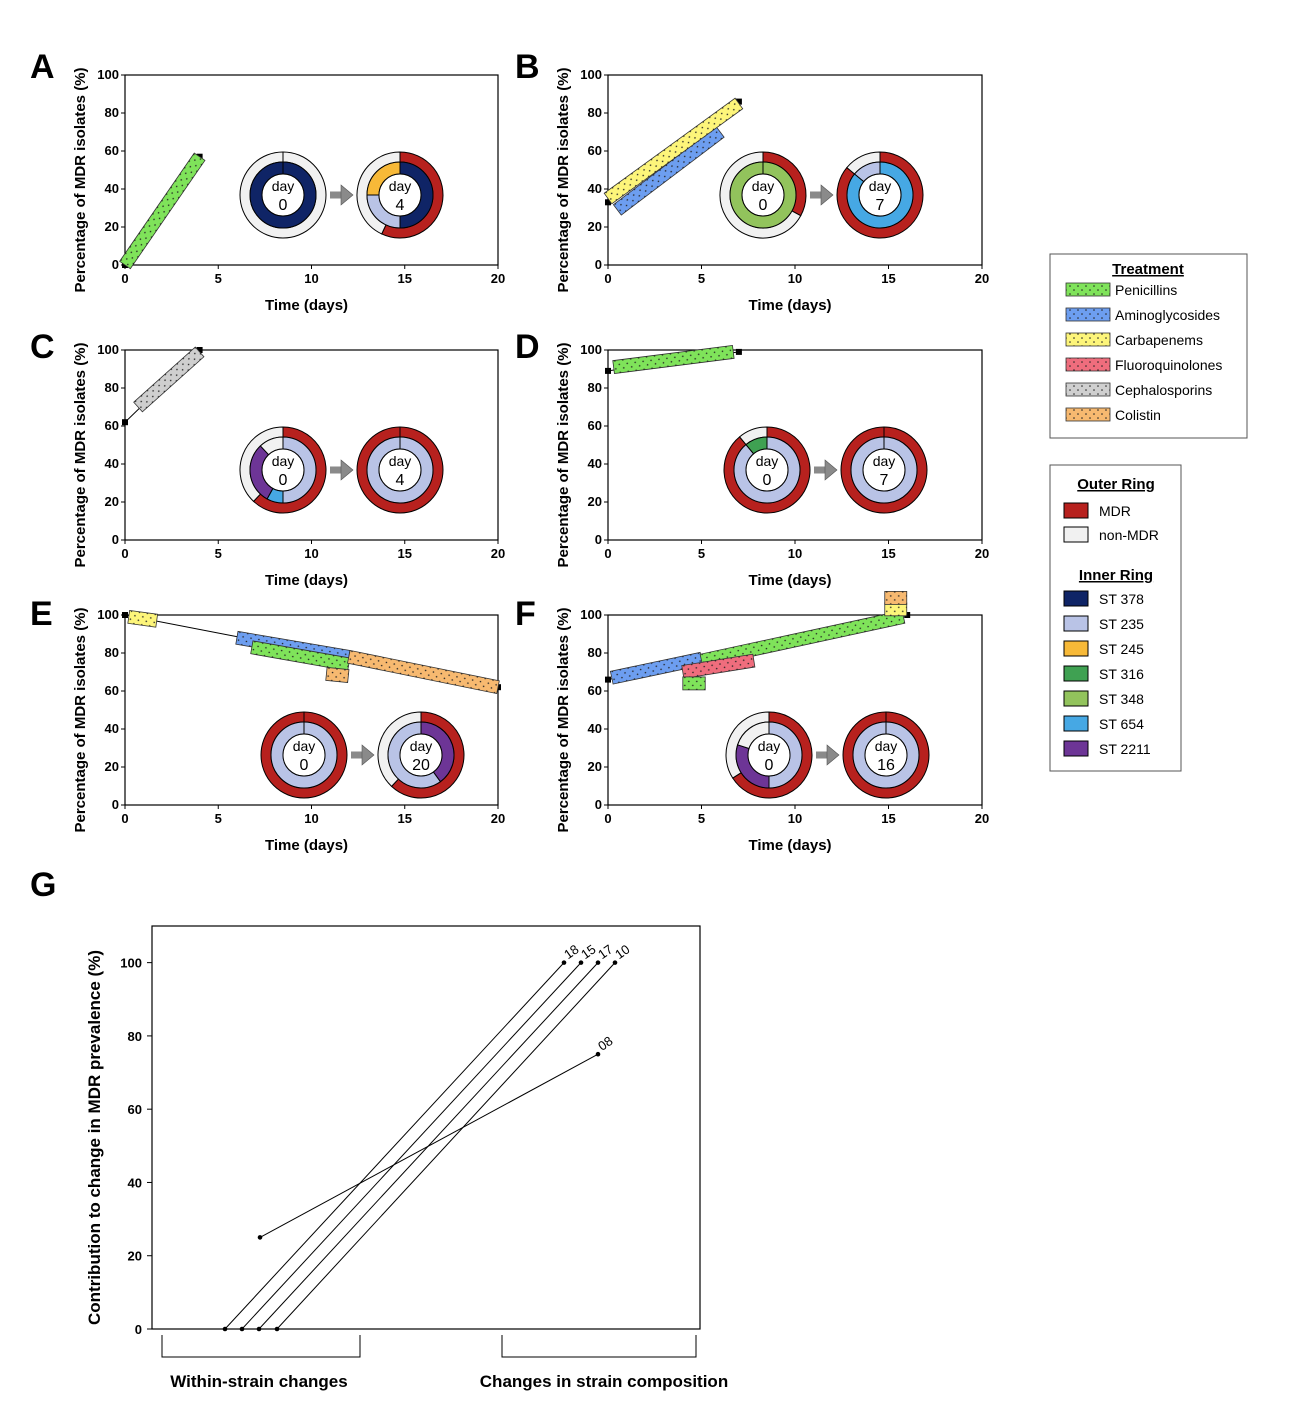 This screenshot has height=1402, width=1298. Describe the element at coordinates (615, 962) in the screenshot. I see `series-end-point` at that location.